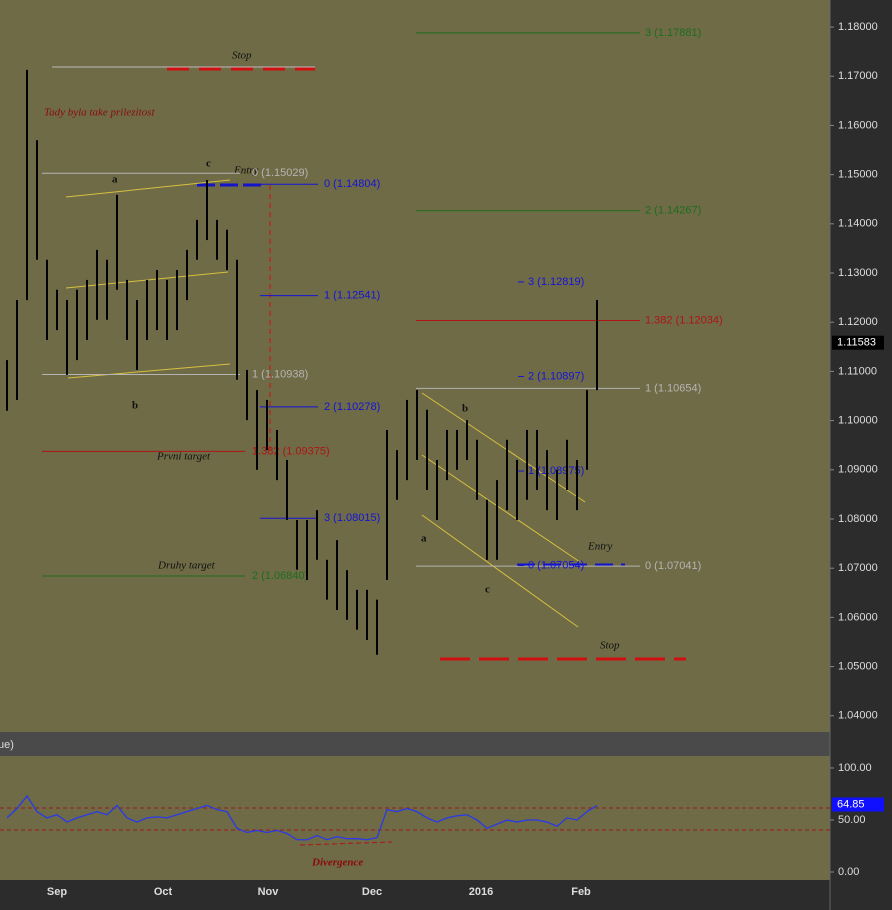 The width and height of the screenshot is (892, 910). Describe the element at coordinates (855, 768) in the screenshot. I see `y-tick-label: 100.00` at that location.